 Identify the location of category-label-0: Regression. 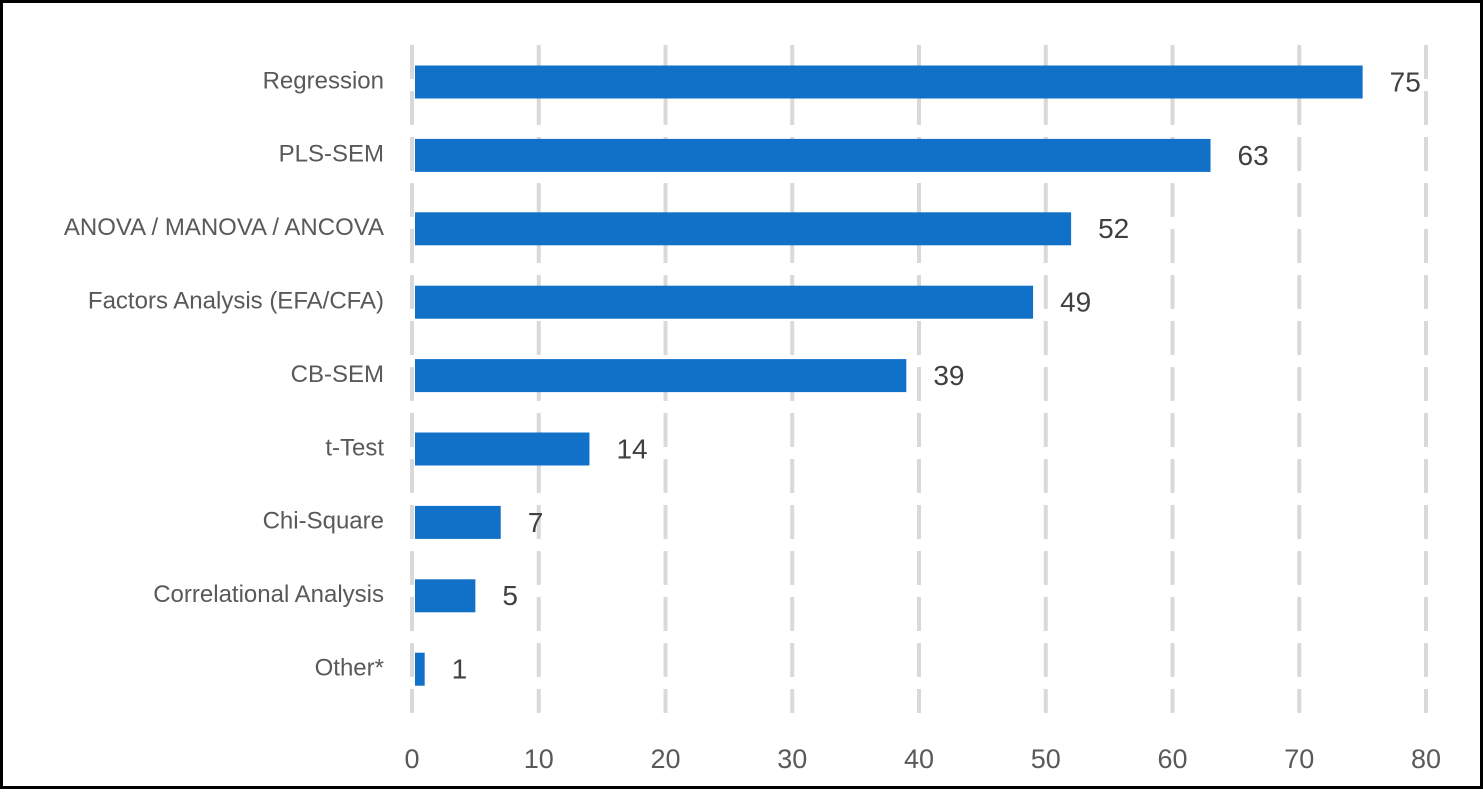
(323, 80).